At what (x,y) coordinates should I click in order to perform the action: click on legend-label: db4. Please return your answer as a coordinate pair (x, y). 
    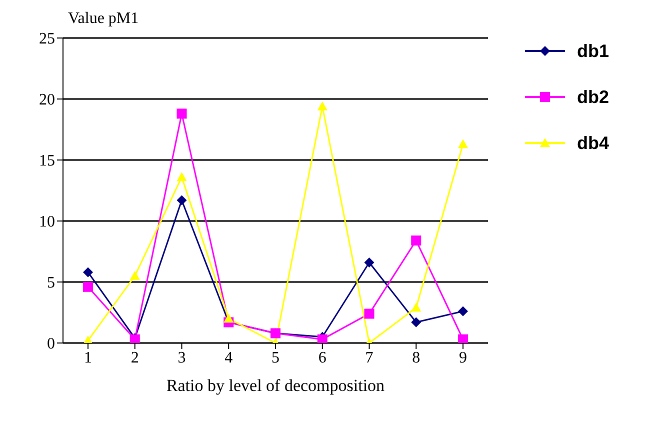
    Looking at the image, I should click on (593, 143).